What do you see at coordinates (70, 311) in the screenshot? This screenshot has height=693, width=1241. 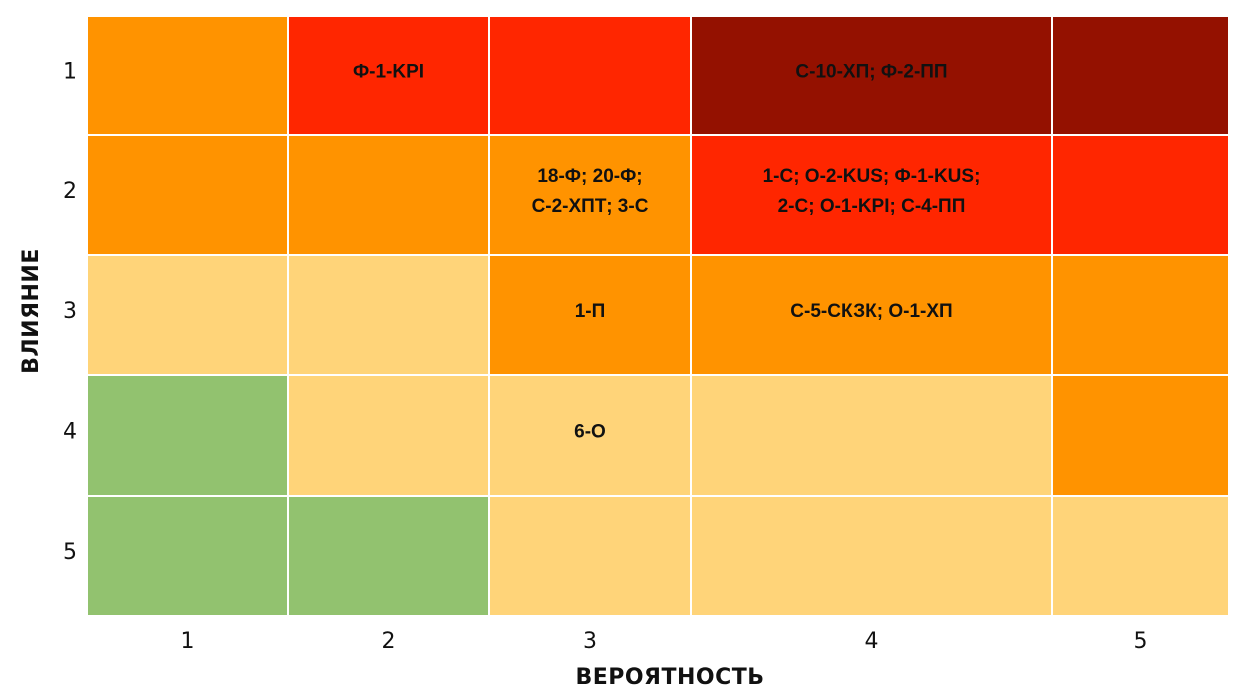 I see `y-tick-label: 3` at bounding box center [70, 311].